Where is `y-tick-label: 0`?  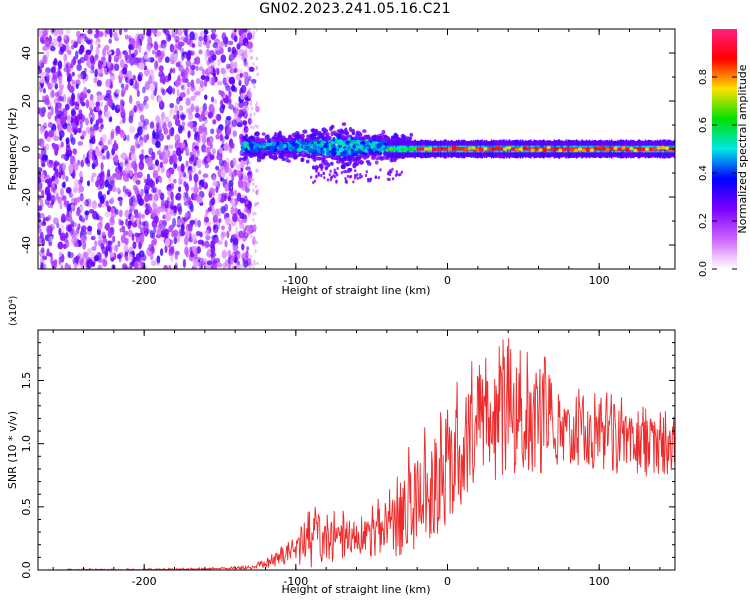
y-tick-label: 0 is located at coordinates (26, 149).